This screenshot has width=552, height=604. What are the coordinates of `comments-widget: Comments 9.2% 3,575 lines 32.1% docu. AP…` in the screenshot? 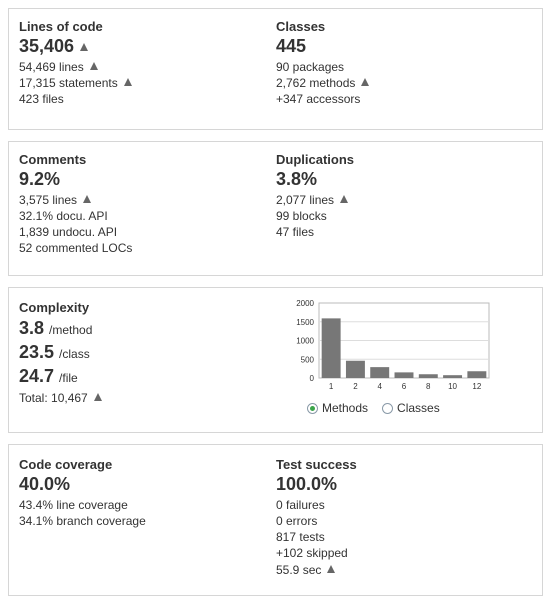 It's located at (75, 204).